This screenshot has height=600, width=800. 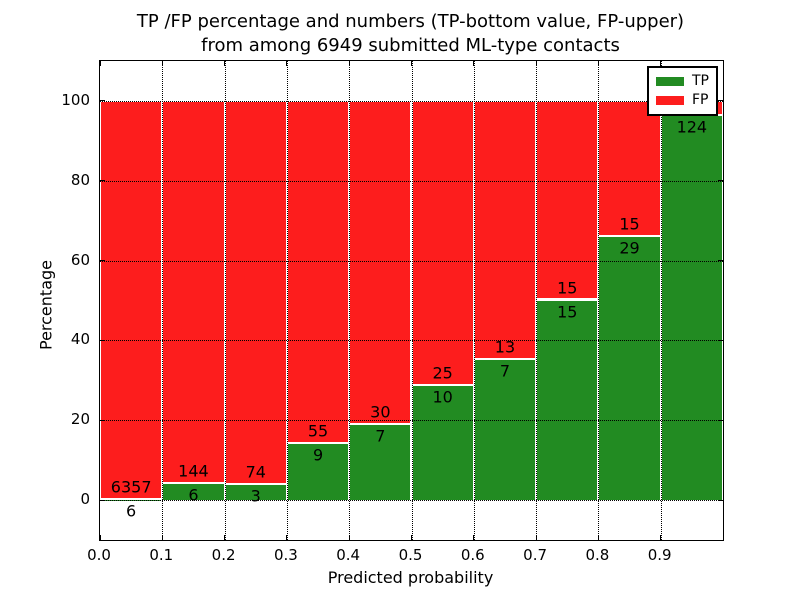 What do you see at coordinates (442, 373) in the screenshot?
I see `fp-count-label: 25` at bounding box center [442, 373].